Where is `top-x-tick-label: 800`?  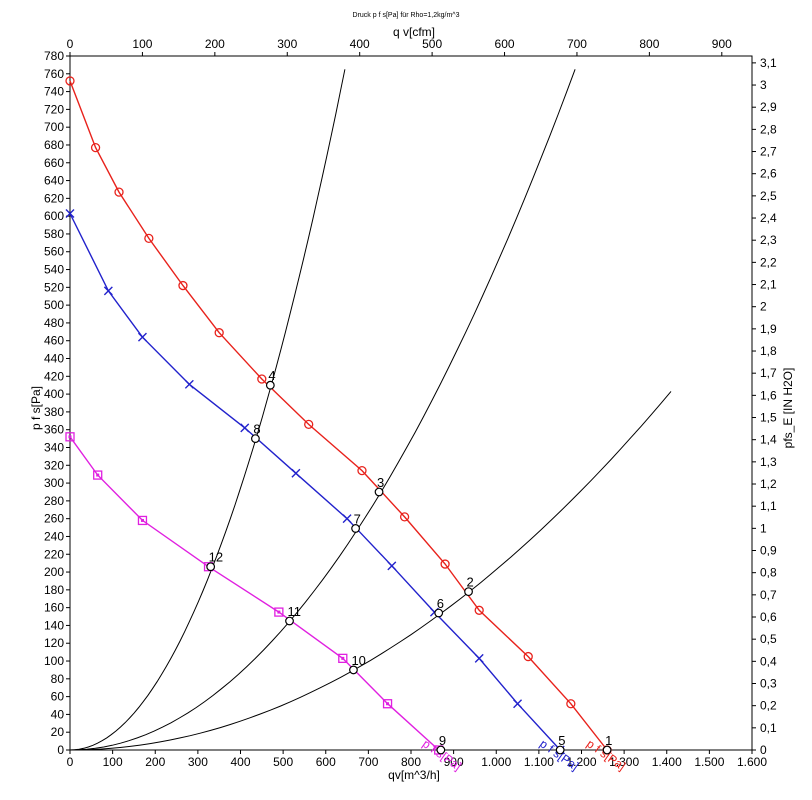 top-x-tick-label: 800 is located at coordinates (649, 44).